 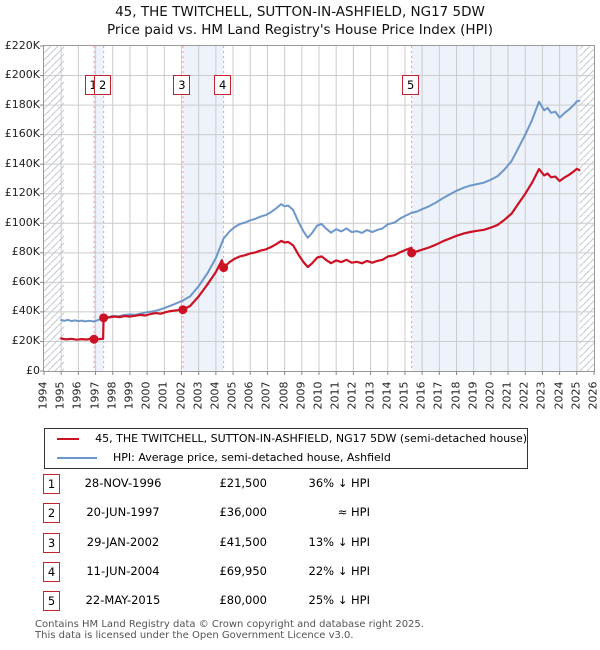 What do you see at coordinates (243, 600) in the screenshot?
I see `transaction-price: £80,000` at bounding box center [243, 600].